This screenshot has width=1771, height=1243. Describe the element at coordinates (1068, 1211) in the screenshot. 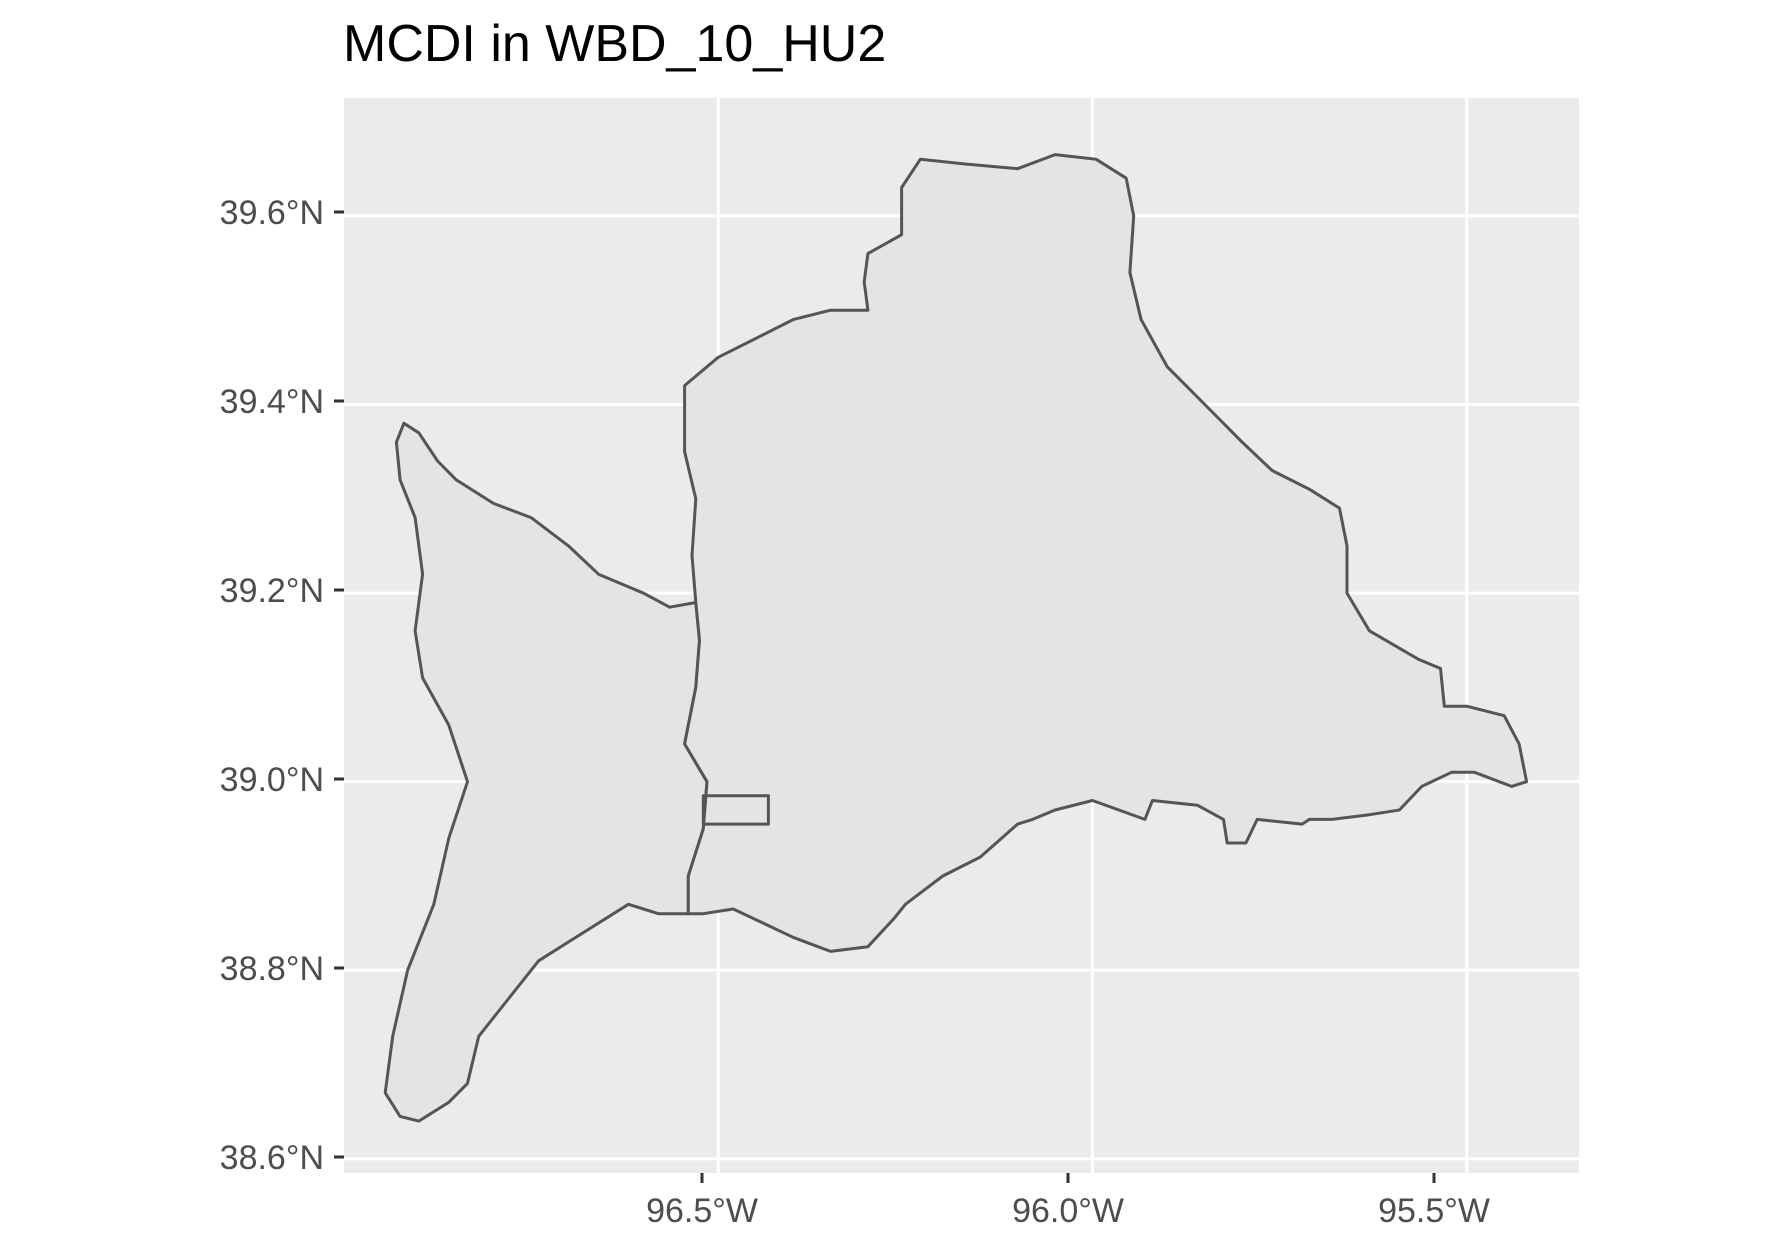

I see `x-tick-label: 96.0°W` at that location.